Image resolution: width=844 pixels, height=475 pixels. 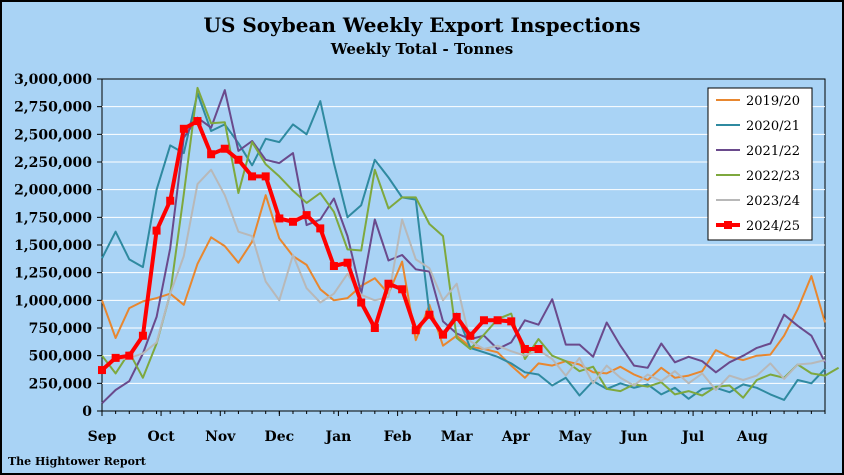 What do you see at coordinates (87, 412) in the screenshot?
I see `y-tick-label: 0` at bounding box center [87, 412].